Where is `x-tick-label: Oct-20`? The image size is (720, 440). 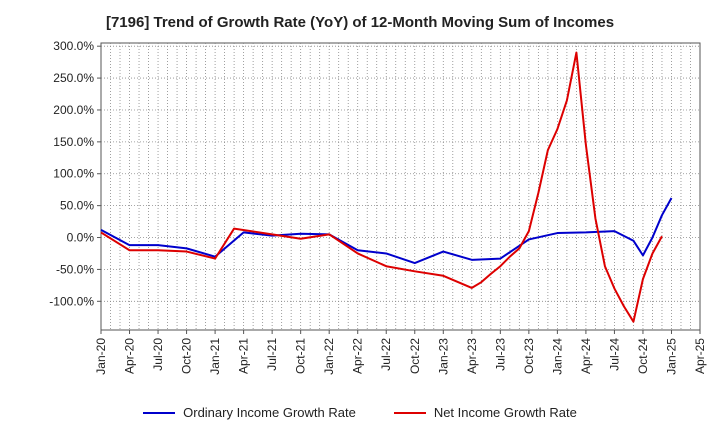
x-tick-label: Oct-20 is located at coordinates (187, 356).